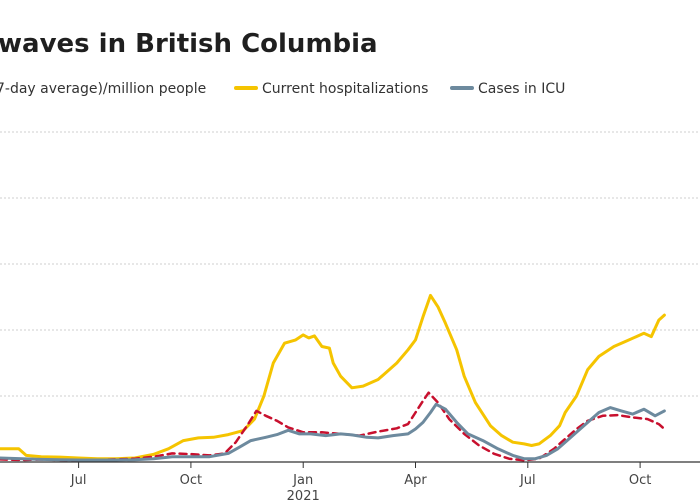  Describe the element at coordinates (189, 44) in the screenshot. I see `chart-title: waves in British Columbia` at that location.